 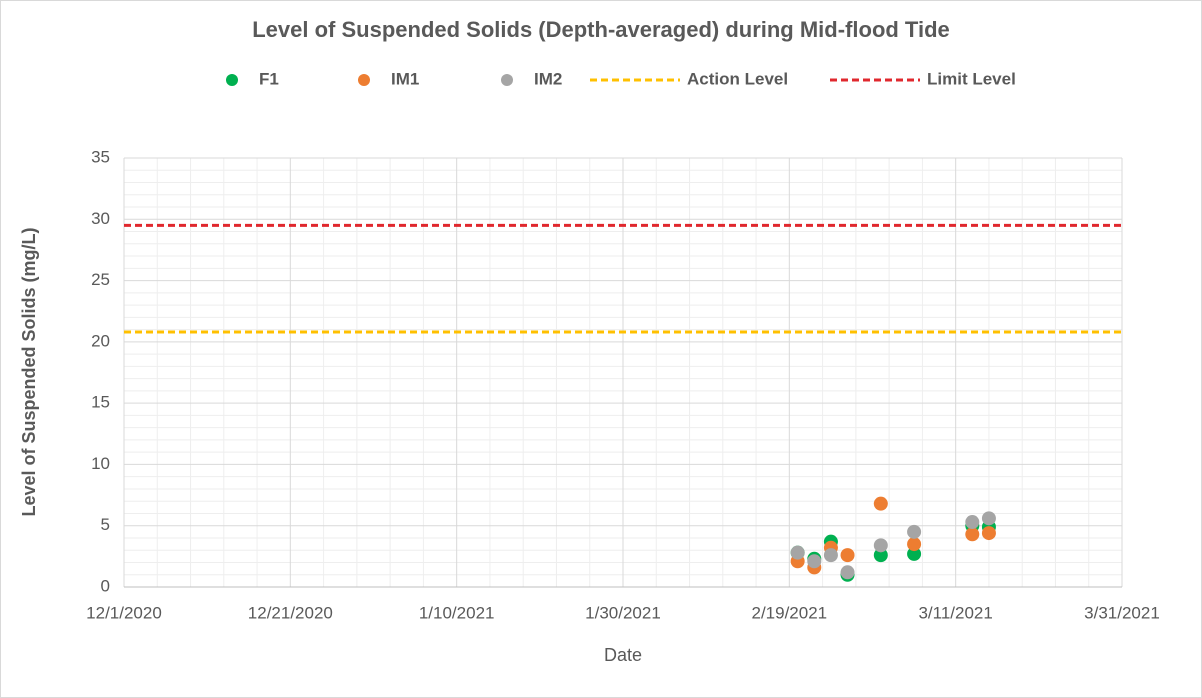 What do you see at coordinates (100, 402) in the screenshot?
I see `y-tick-label: 15` at bounding box center [100, 402].